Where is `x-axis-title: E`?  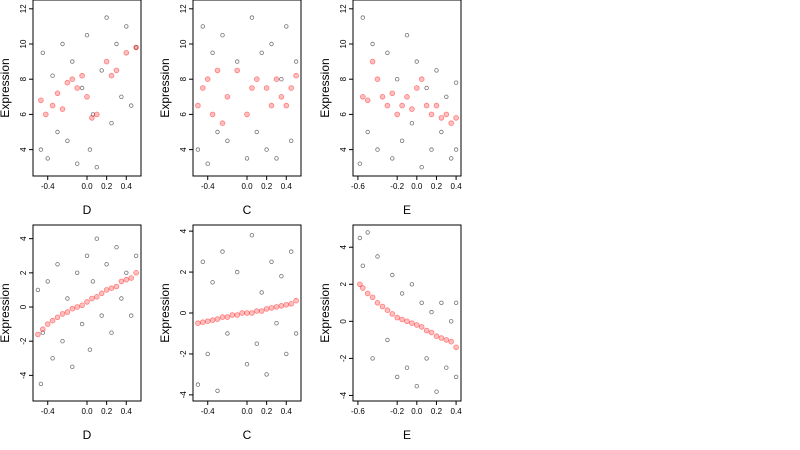 x-axis-title: E is located at coordinates (407, 435).